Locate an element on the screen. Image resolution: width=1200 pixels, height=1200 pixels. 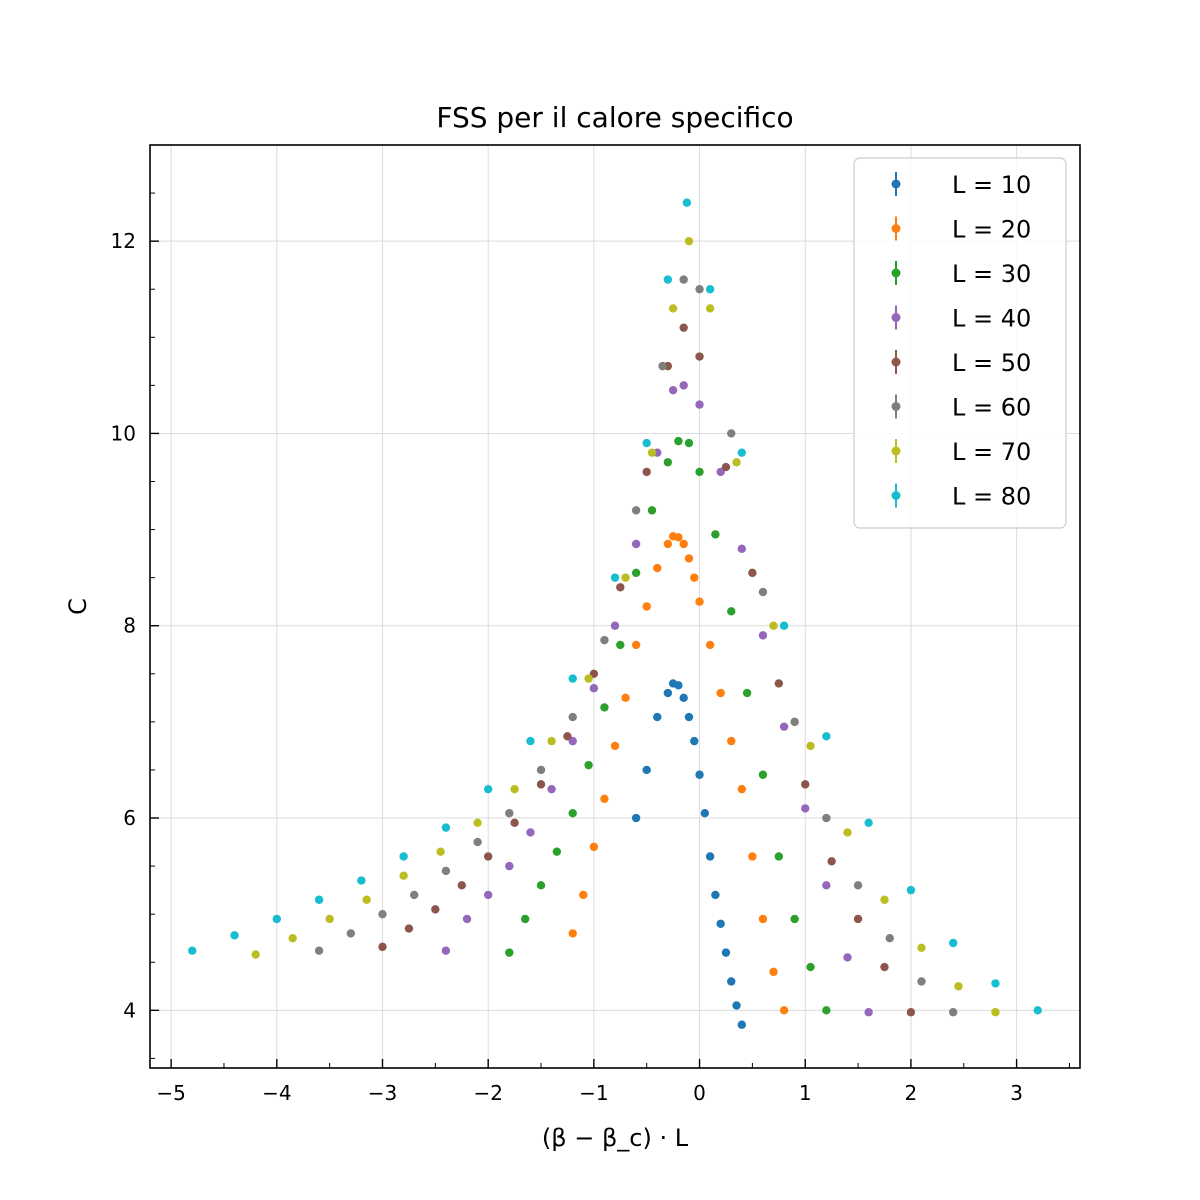
legend-label: L = 20 is located at coordinates (991, 230).